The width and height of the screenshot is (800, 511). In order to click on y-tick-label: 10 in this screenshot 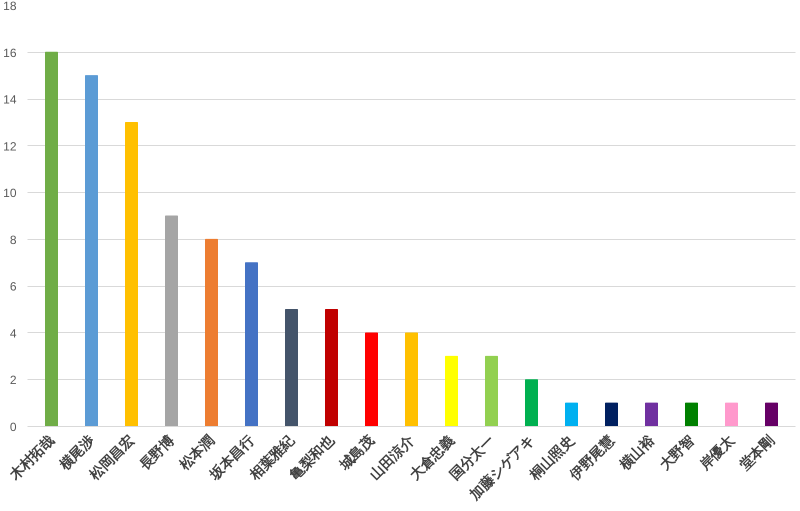, I will do `click(10, 193)`.